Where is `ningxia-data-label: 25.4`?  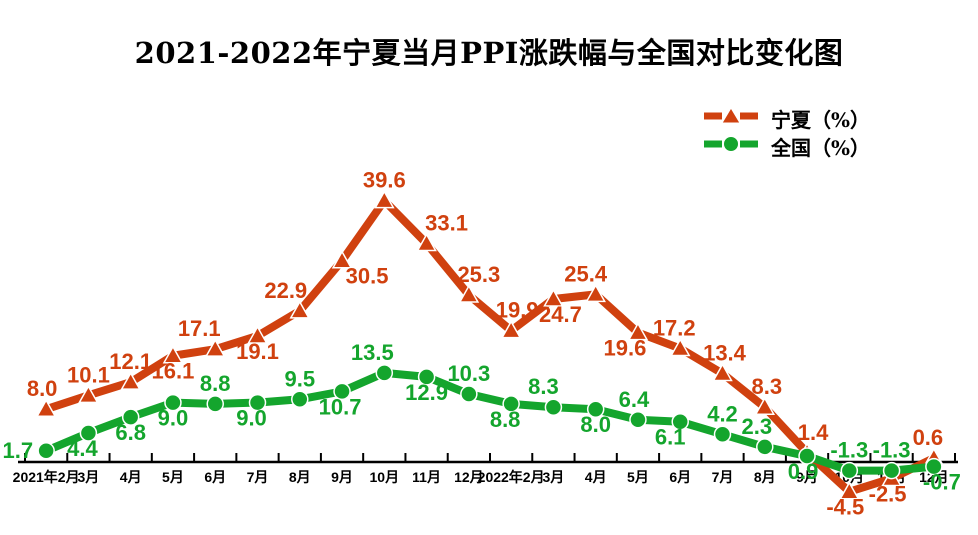 ningxia-data-label: 25.4 is located at coordinates (586, 273).